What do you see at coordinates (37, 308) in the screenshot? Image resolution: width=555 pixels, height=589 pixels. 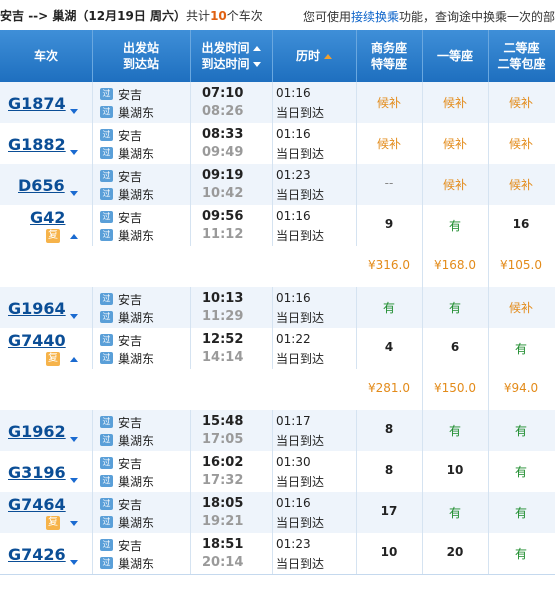 I see `train-number-link: G1964` at bounding box center [37, 308].